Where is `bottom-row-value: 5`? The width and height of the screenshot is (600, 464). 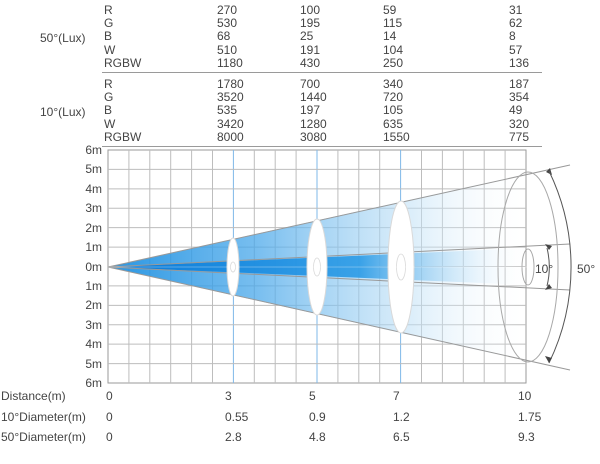
bottom-row-value: 5 is located at coordinates (312, 396).